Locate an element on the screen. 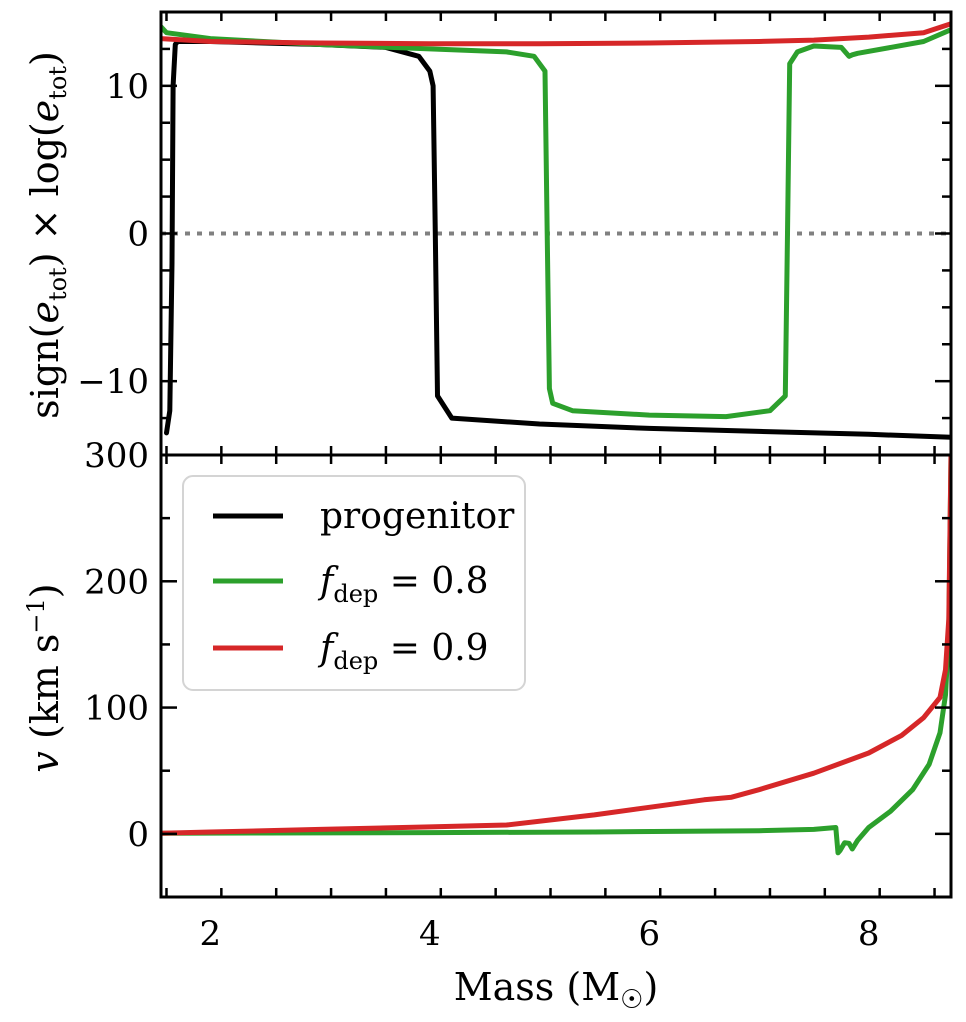 The height and width of the screenshot is (1022, 966). x-axis-label: Mass (M☉) is located at coordinates (556, 990).